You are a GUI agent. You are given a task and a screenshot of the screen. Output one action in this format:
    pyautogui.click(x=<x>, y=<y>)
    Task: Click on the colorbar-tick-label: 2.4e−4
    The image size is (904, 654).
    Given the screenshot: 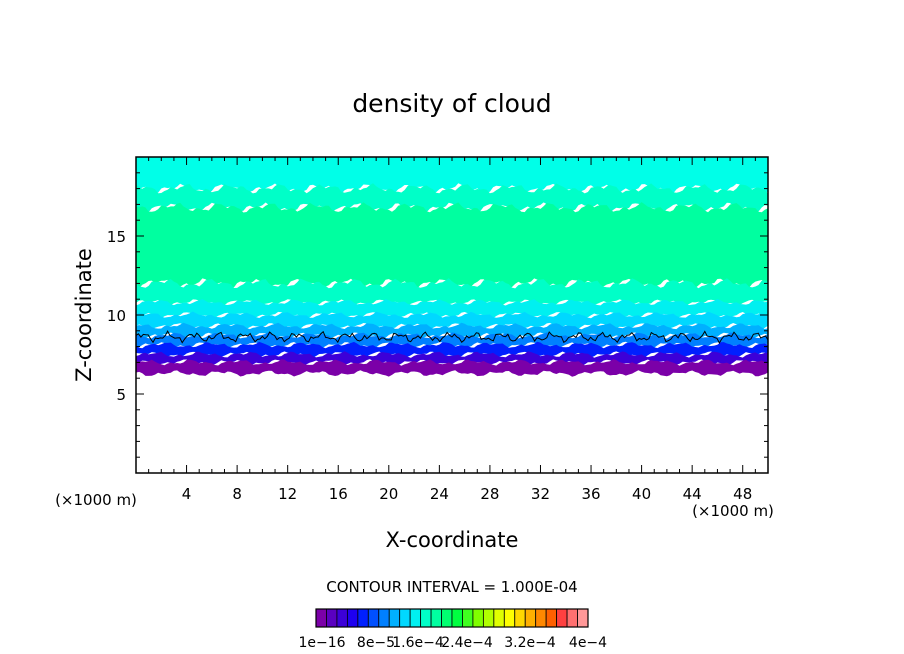 What is the action you would take?
    pyautogui.click(x=467, y=643)
    